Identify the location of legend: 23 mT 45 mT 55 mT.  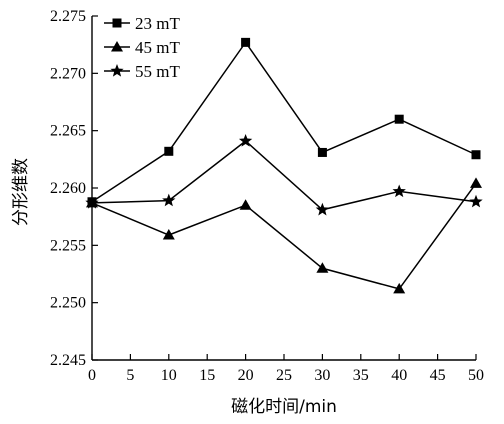
(142, 47).